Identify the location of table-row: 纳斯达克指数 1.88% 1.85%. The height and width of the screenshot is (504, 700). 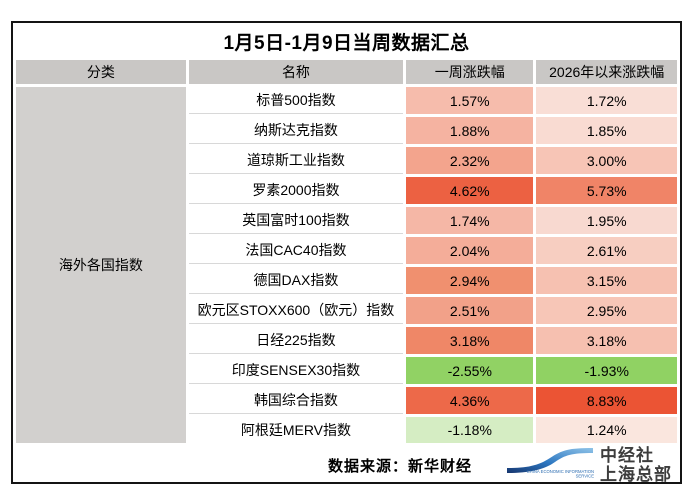
(346, 130).